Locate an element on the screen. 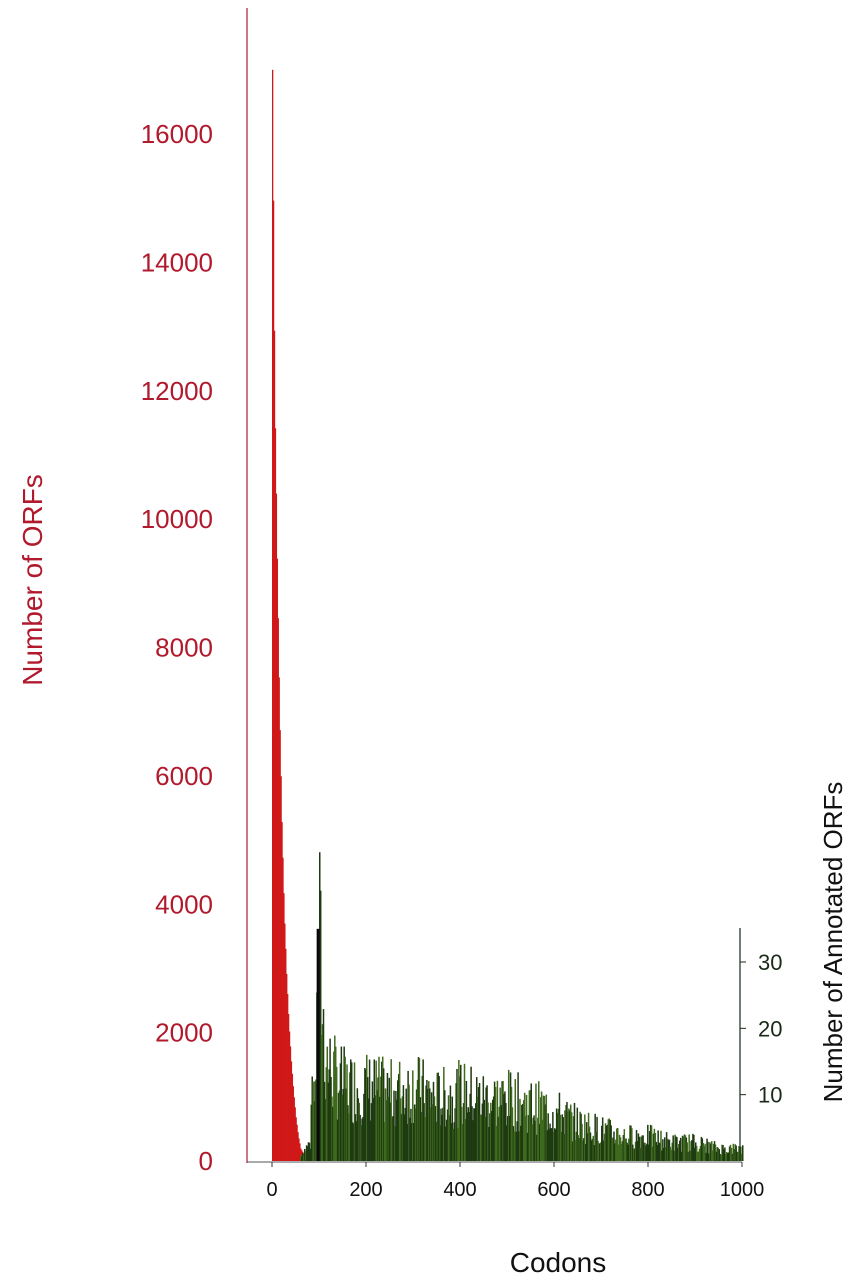 This screenshot has height=1280, width=853. y2-tick-label: 10 is located at coordinates (770, 1095).